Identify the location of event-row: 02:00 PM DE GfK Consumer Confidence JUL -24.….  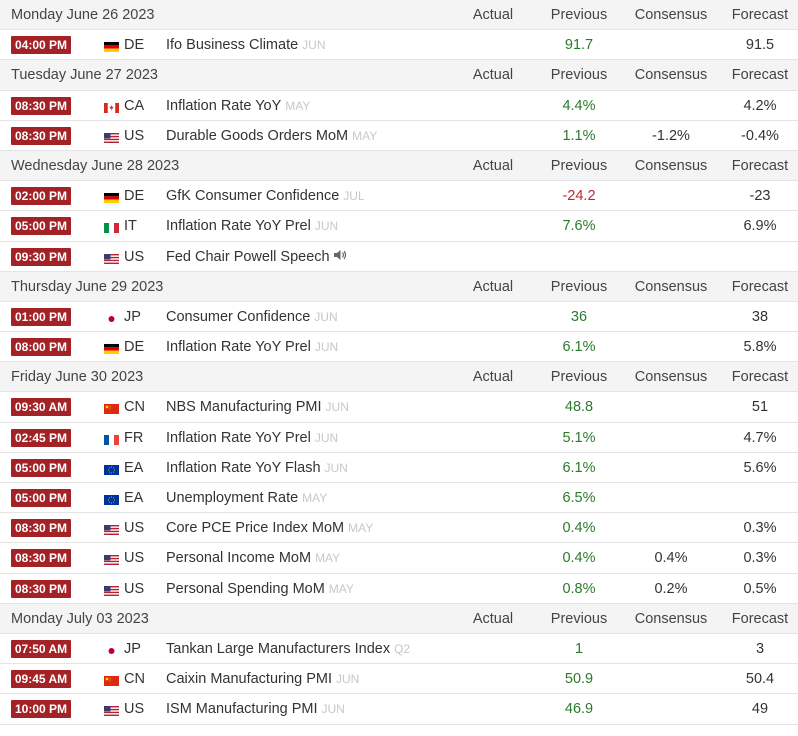
(399, 196).